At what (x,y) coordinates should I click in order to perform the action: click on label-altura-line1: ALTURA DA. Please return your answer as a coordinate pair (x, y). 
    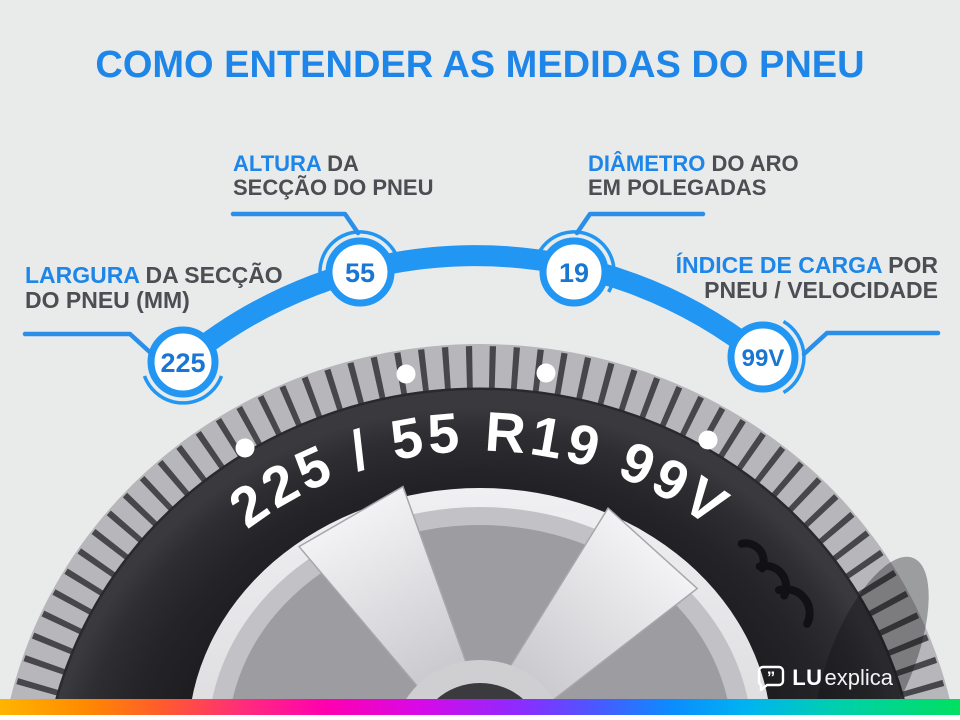
    Looking at the image, I should click on (296, 163).